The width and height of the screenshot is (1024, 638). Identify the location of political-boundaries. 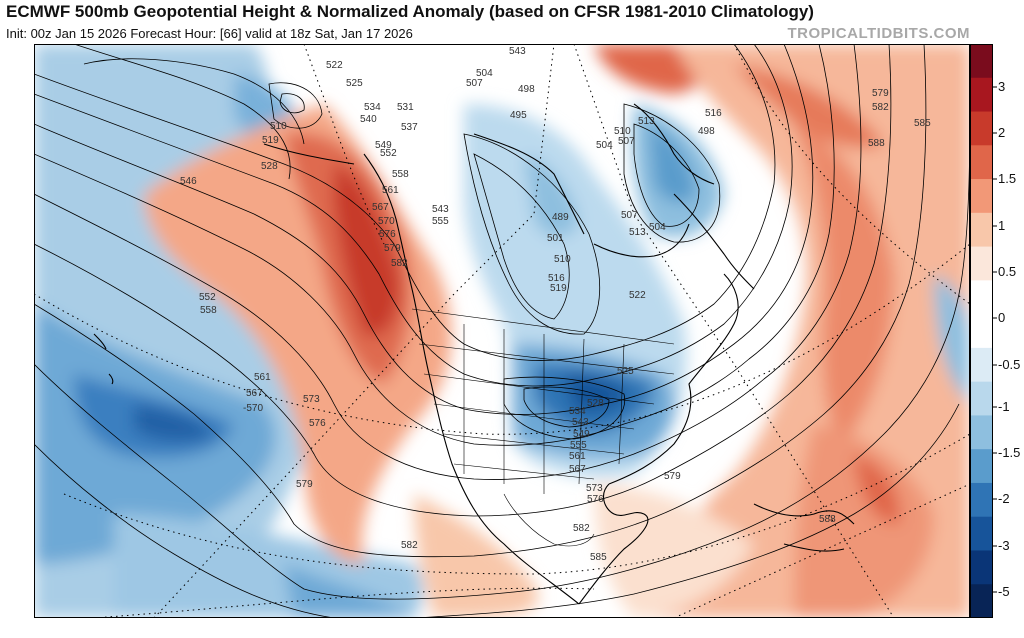
(543, 427).